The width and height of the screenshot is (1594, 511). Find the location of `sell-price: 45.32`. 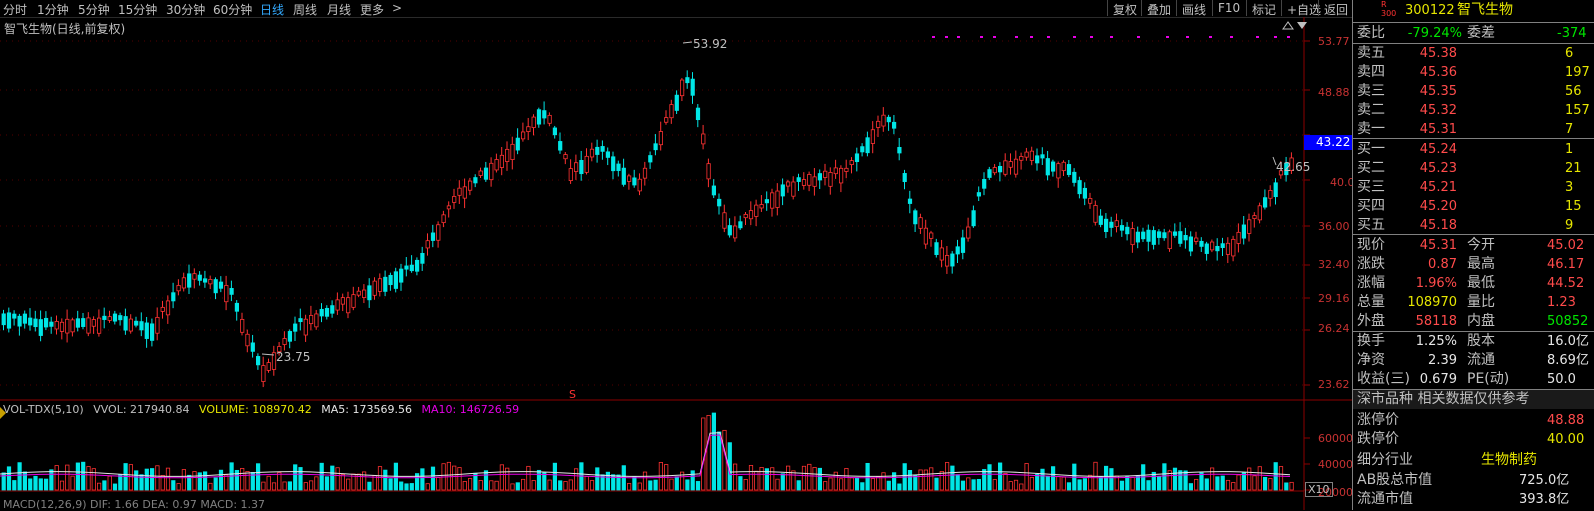

sell-price: 45.32 is located at coordinates (1438, 110).